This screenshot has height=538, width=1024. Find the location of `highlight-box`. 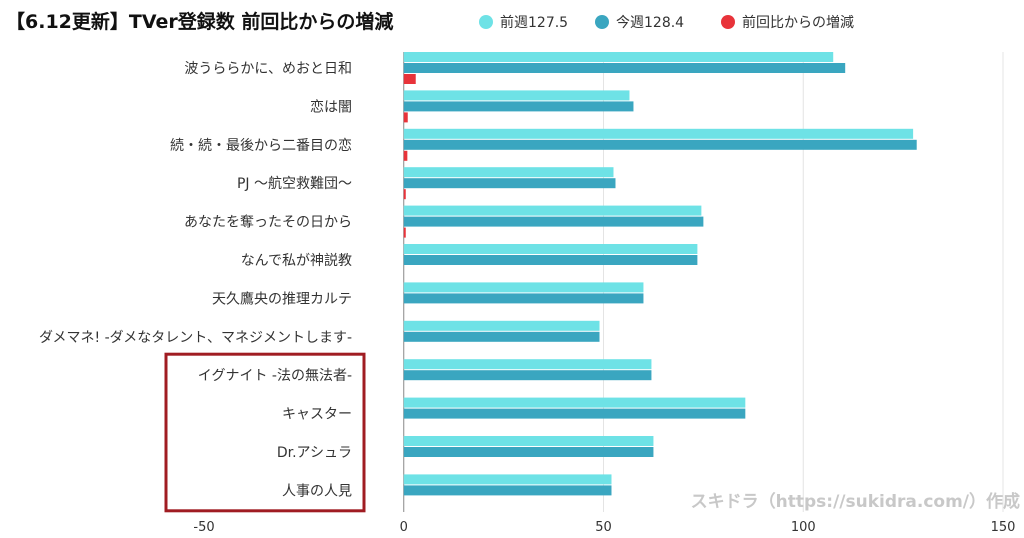

highlight-box is located at coordinates (265, 432).